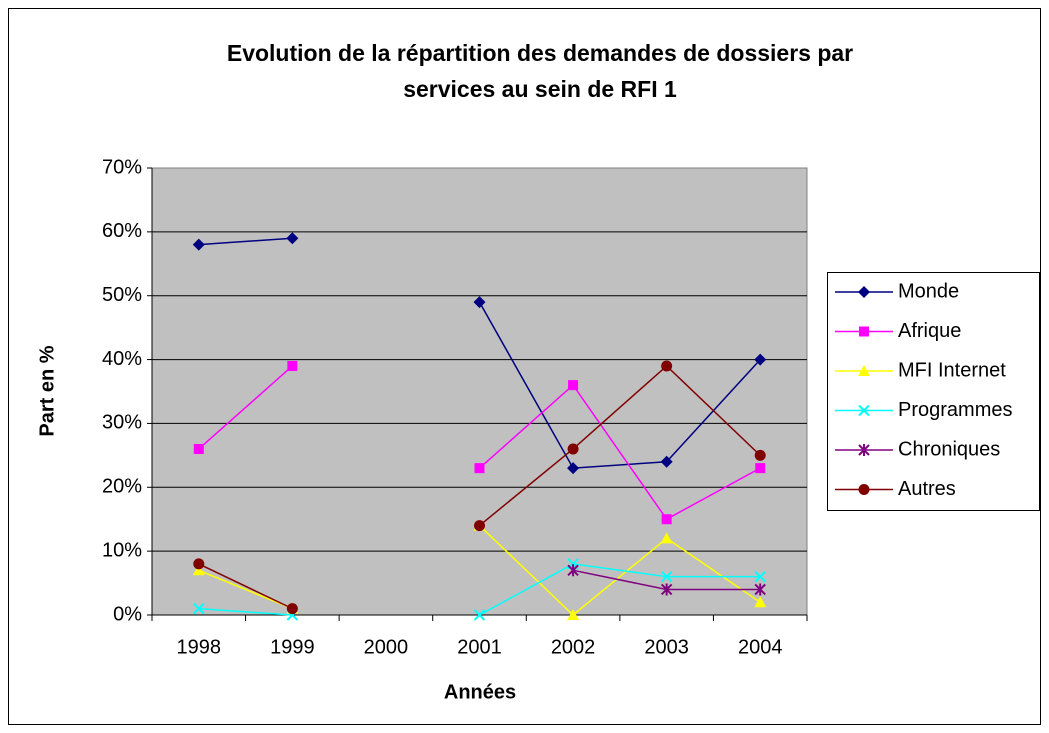 This screenshot has height=733, width=1049. Describe the element at coordinates (122, 550) in the screenshot. I see `y-tick-label: 10%` at that location.